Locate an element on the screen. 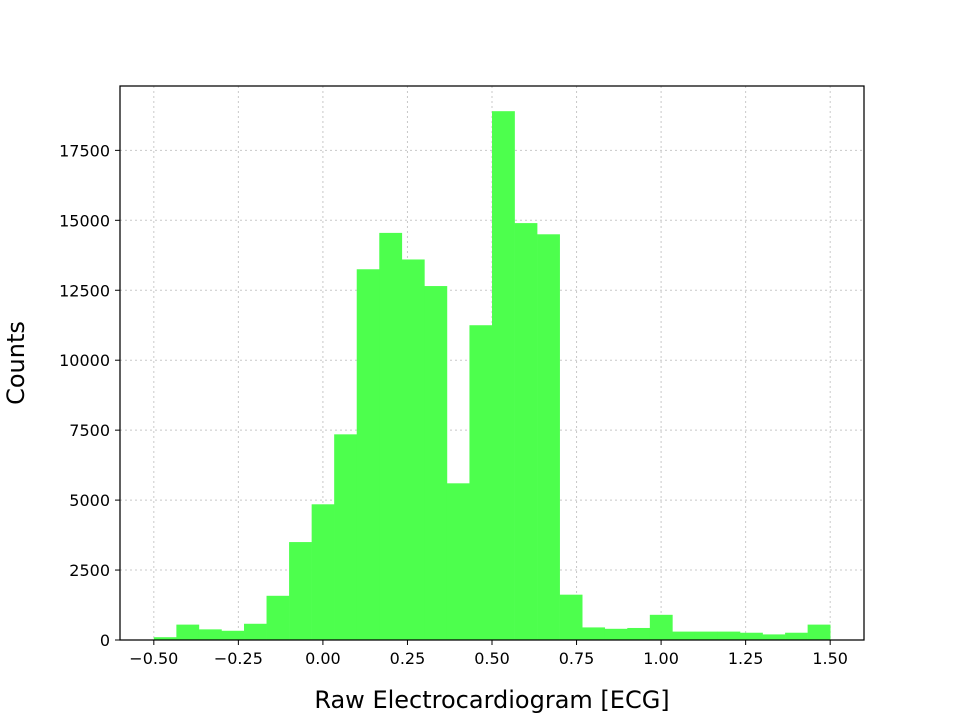 Image resolution: width=960 pixels, height=720 pixels. y-tick-label: 7500 is located at coordinates (89, 430).